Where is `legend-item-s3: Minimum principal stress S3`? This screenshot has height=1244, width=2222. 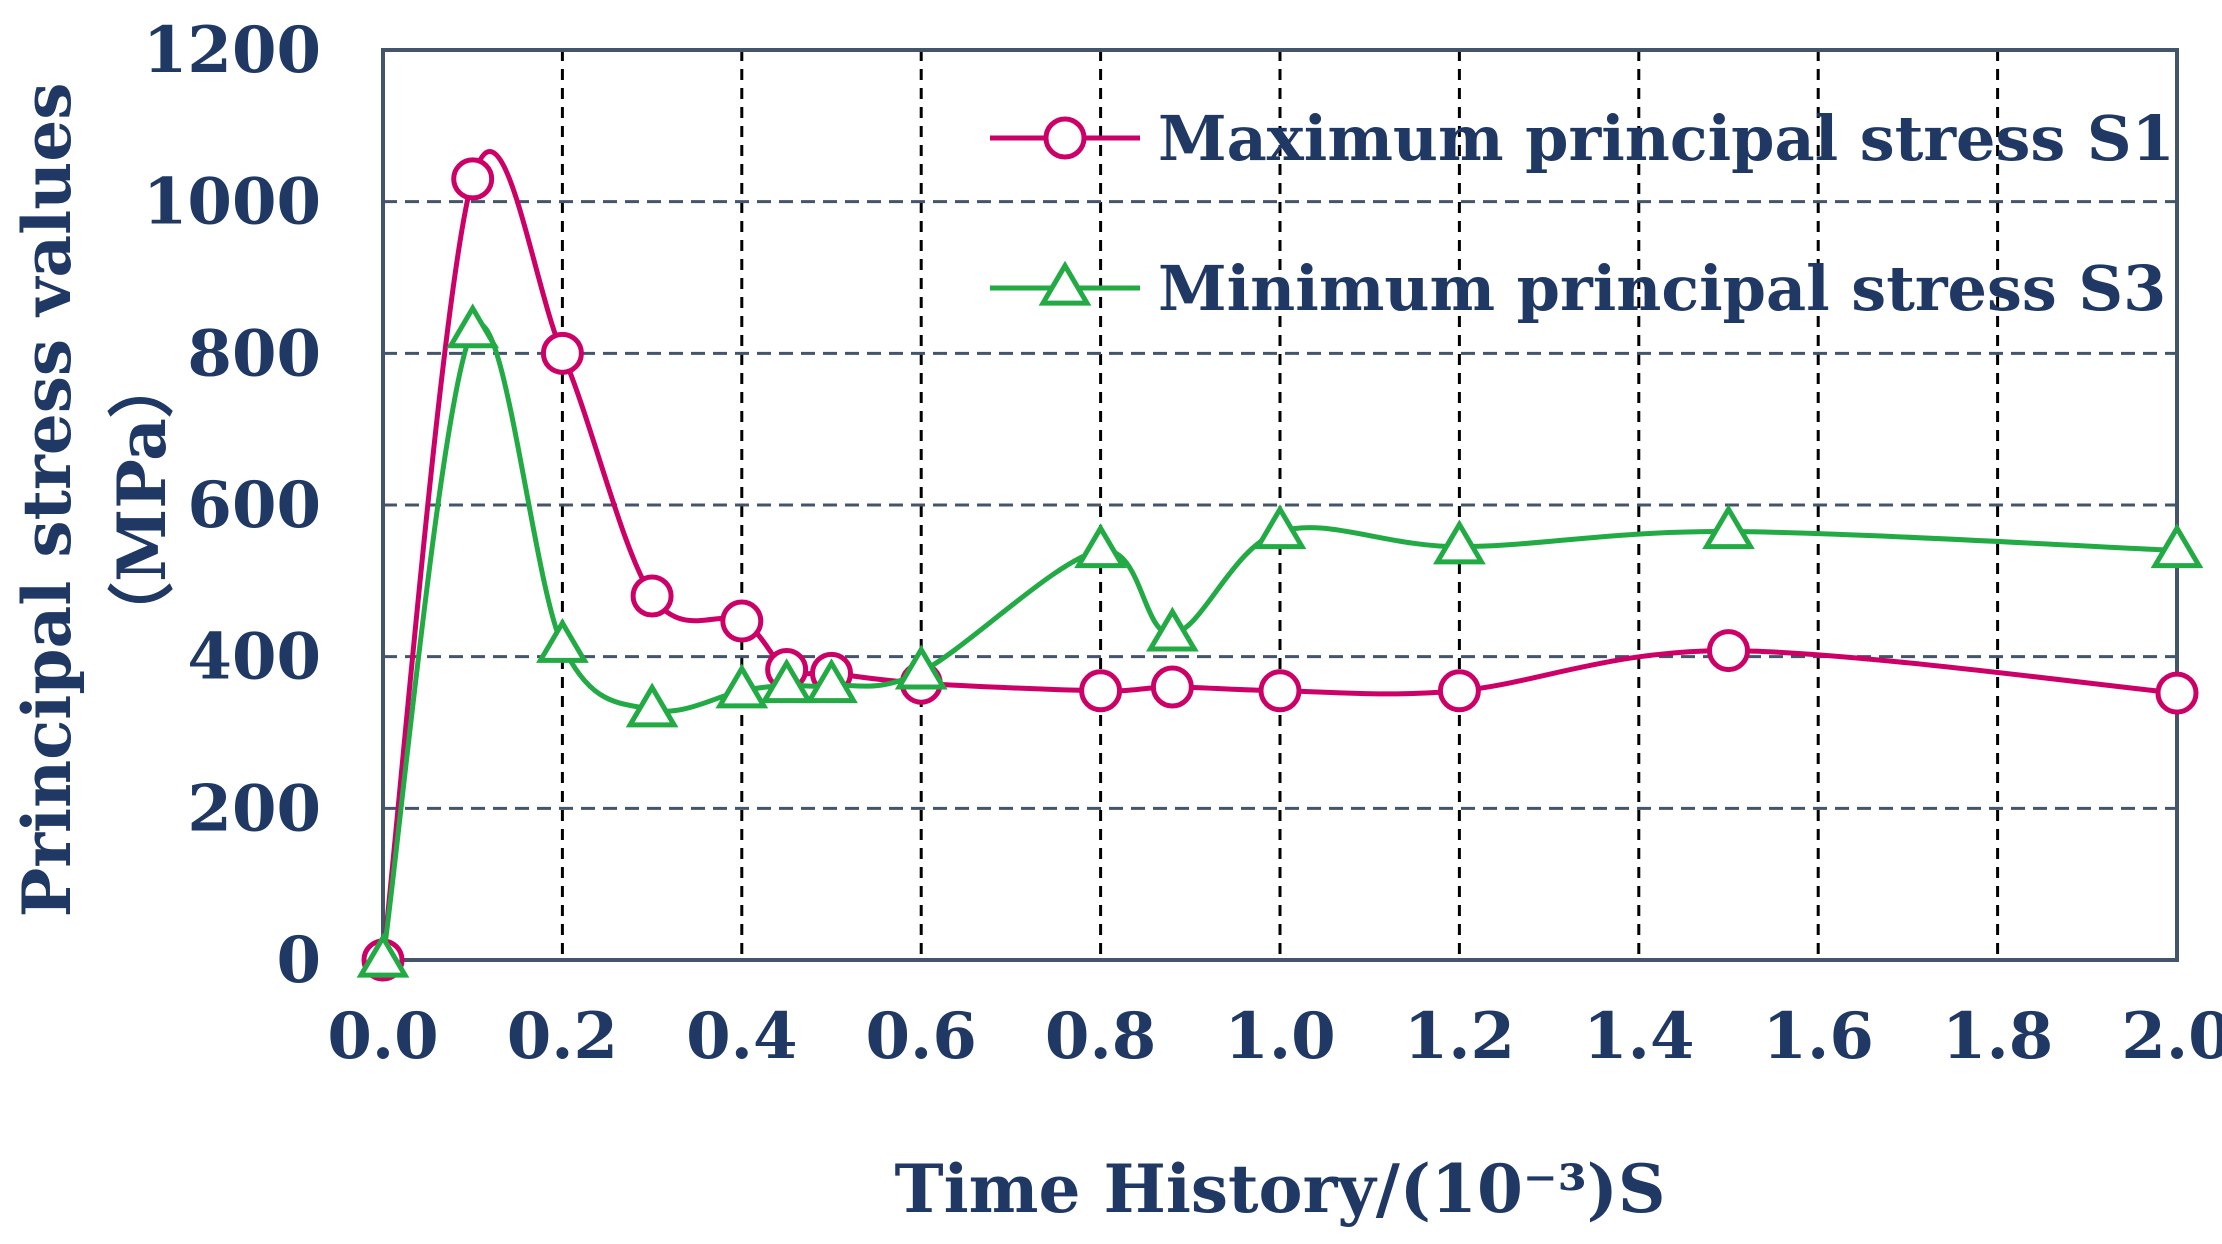 legend-item-s3: Minimum principal stress S3 is located at coordinates (1578, 288).